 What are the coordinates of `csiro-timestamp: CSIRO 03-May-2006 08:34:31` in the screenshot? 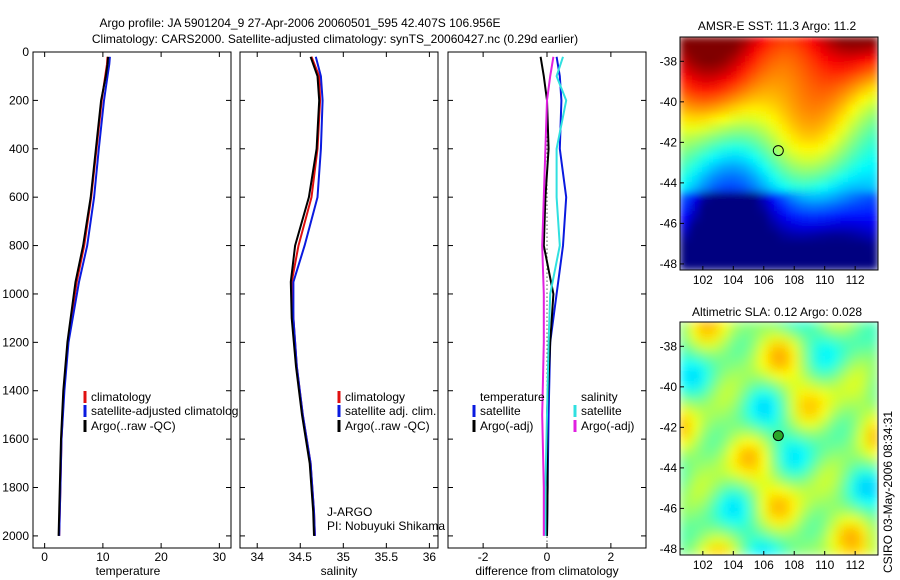 It's located at (888, 492).